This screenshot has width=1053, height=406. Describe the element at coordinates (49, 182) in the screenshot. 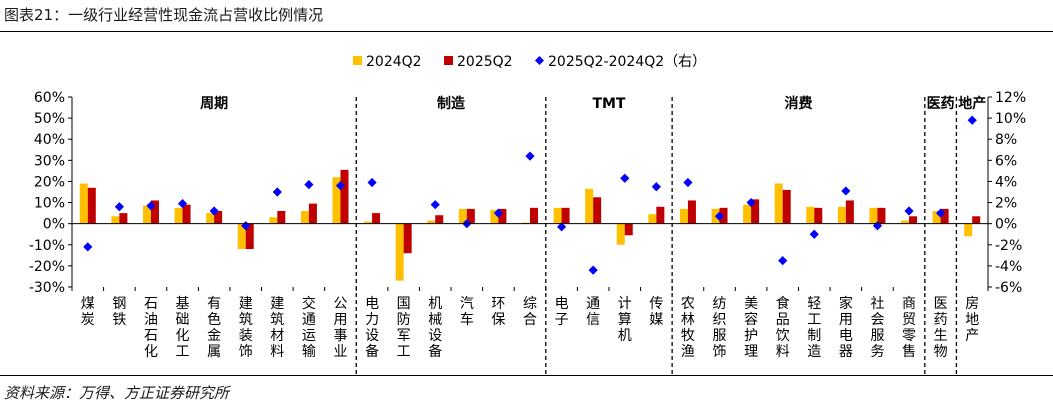

I see `y-left-tick-label: 20%` at that location.